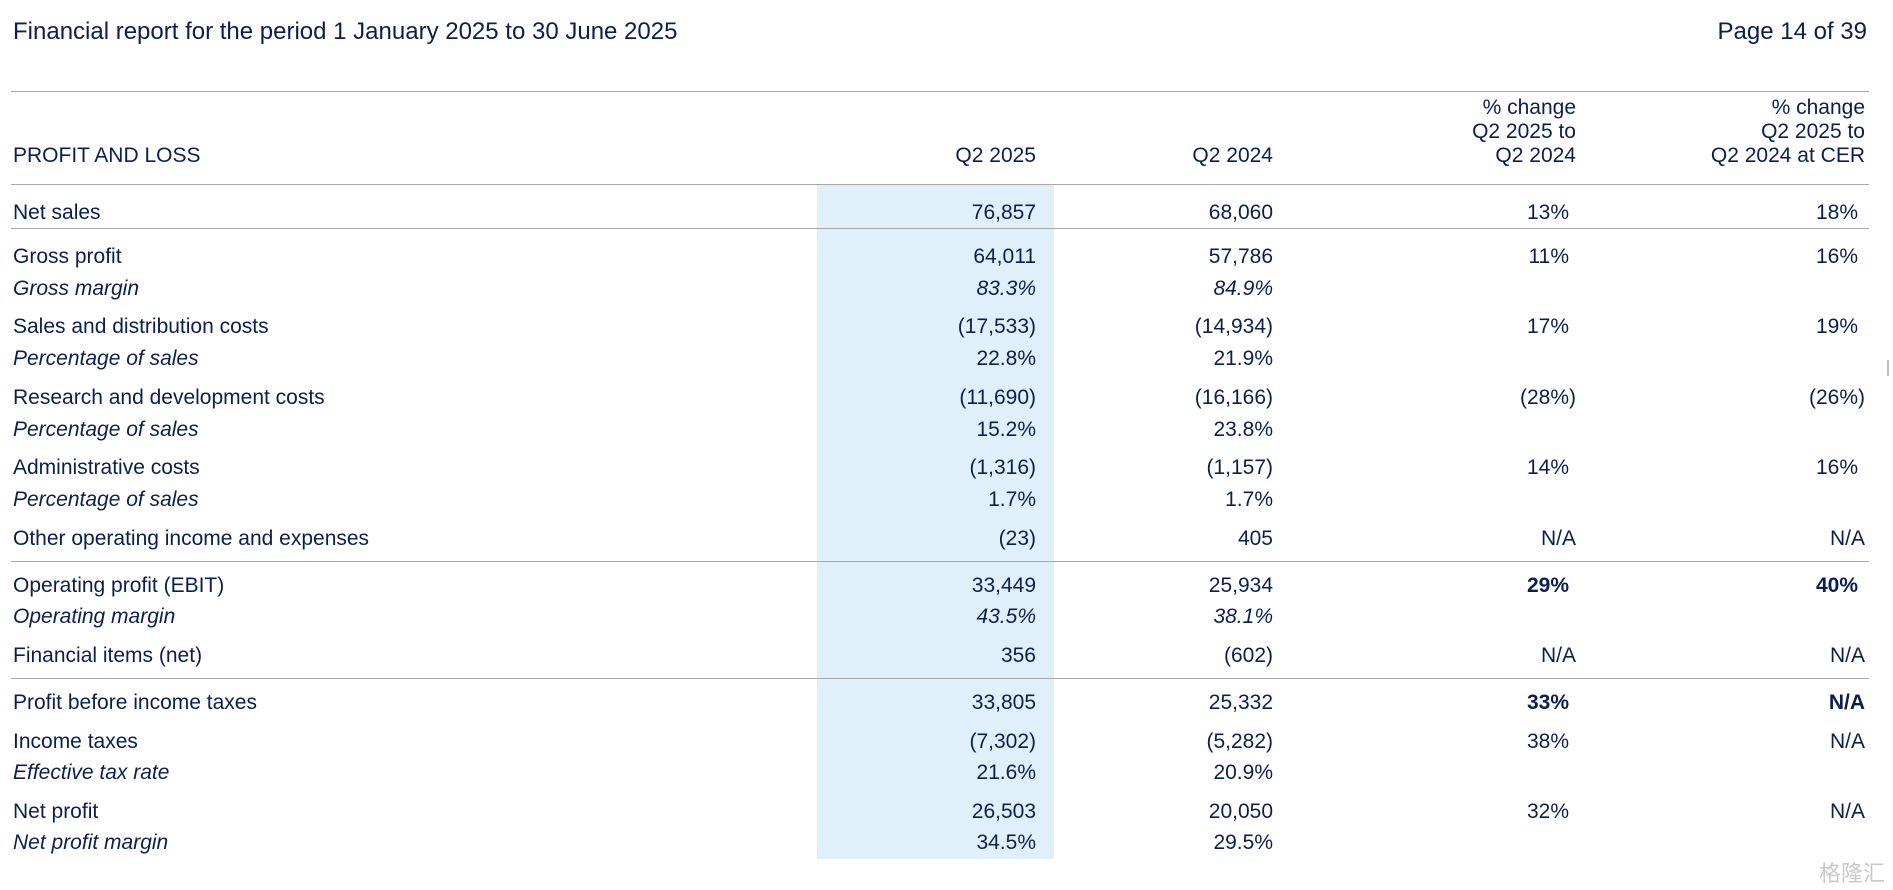  Describe the element at coordinates (1836, 397) in the screenshot. I see `value-change-cer: (26%)` at that location.